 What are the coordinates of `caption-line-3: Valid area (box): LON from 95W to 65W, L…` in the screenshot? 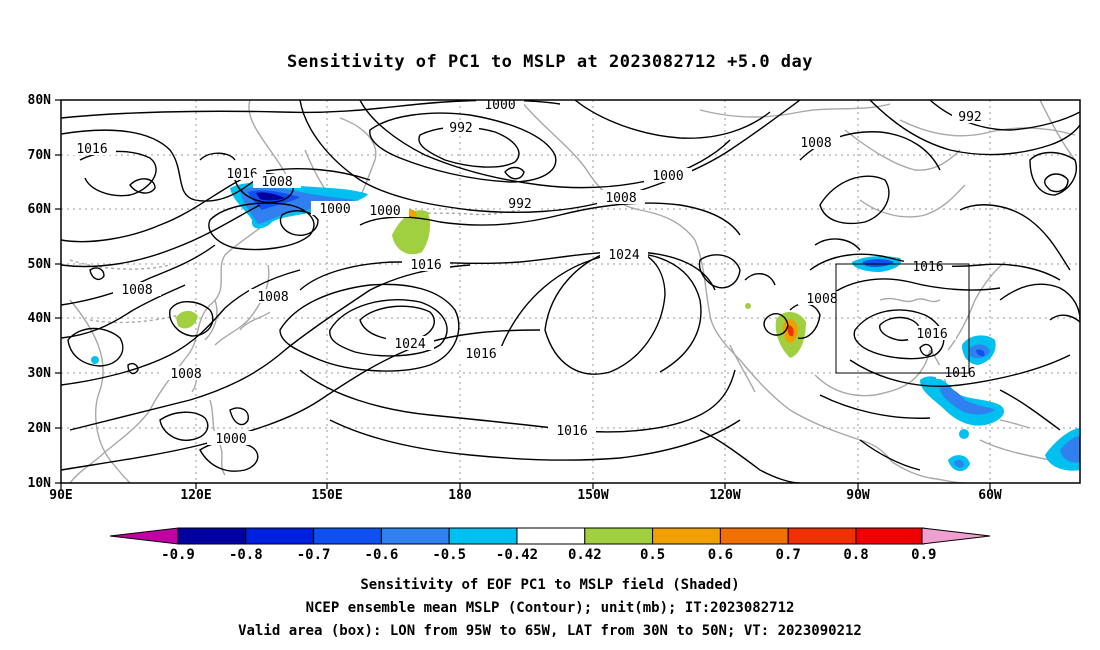 It's located at (550, 631).